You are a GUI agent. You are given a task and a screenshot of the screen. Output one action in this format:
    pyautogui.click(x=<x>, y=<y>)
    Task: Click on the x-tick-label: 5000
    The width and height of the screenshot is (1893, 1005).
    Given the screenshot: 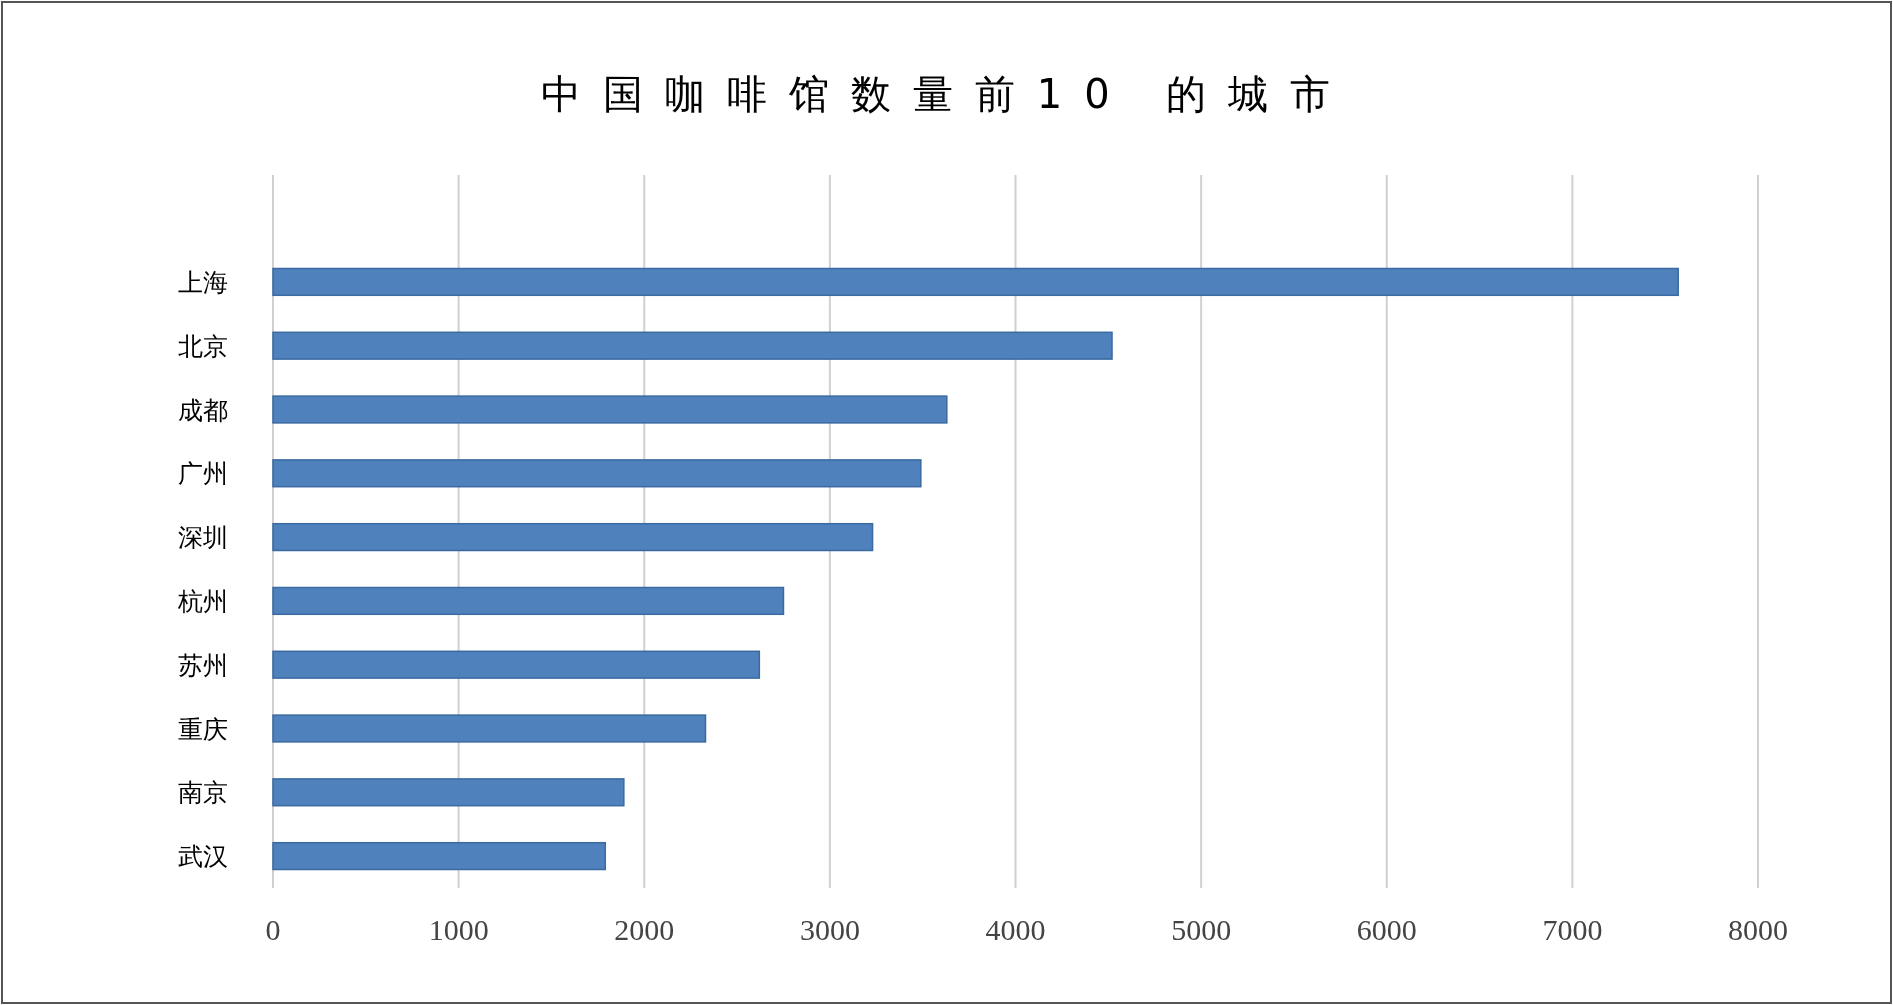 What is the action you would take?
    pyautogui.click(x=1201, y=929)
    